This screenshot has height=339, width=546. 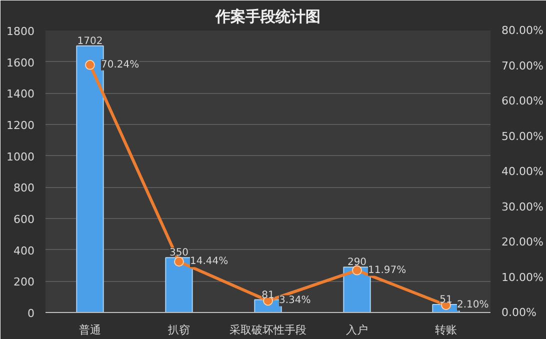 What do you see at coordinates (90, 41) in the screenshot?
I see `data-label: 1702` at bounding box center [90, 41].